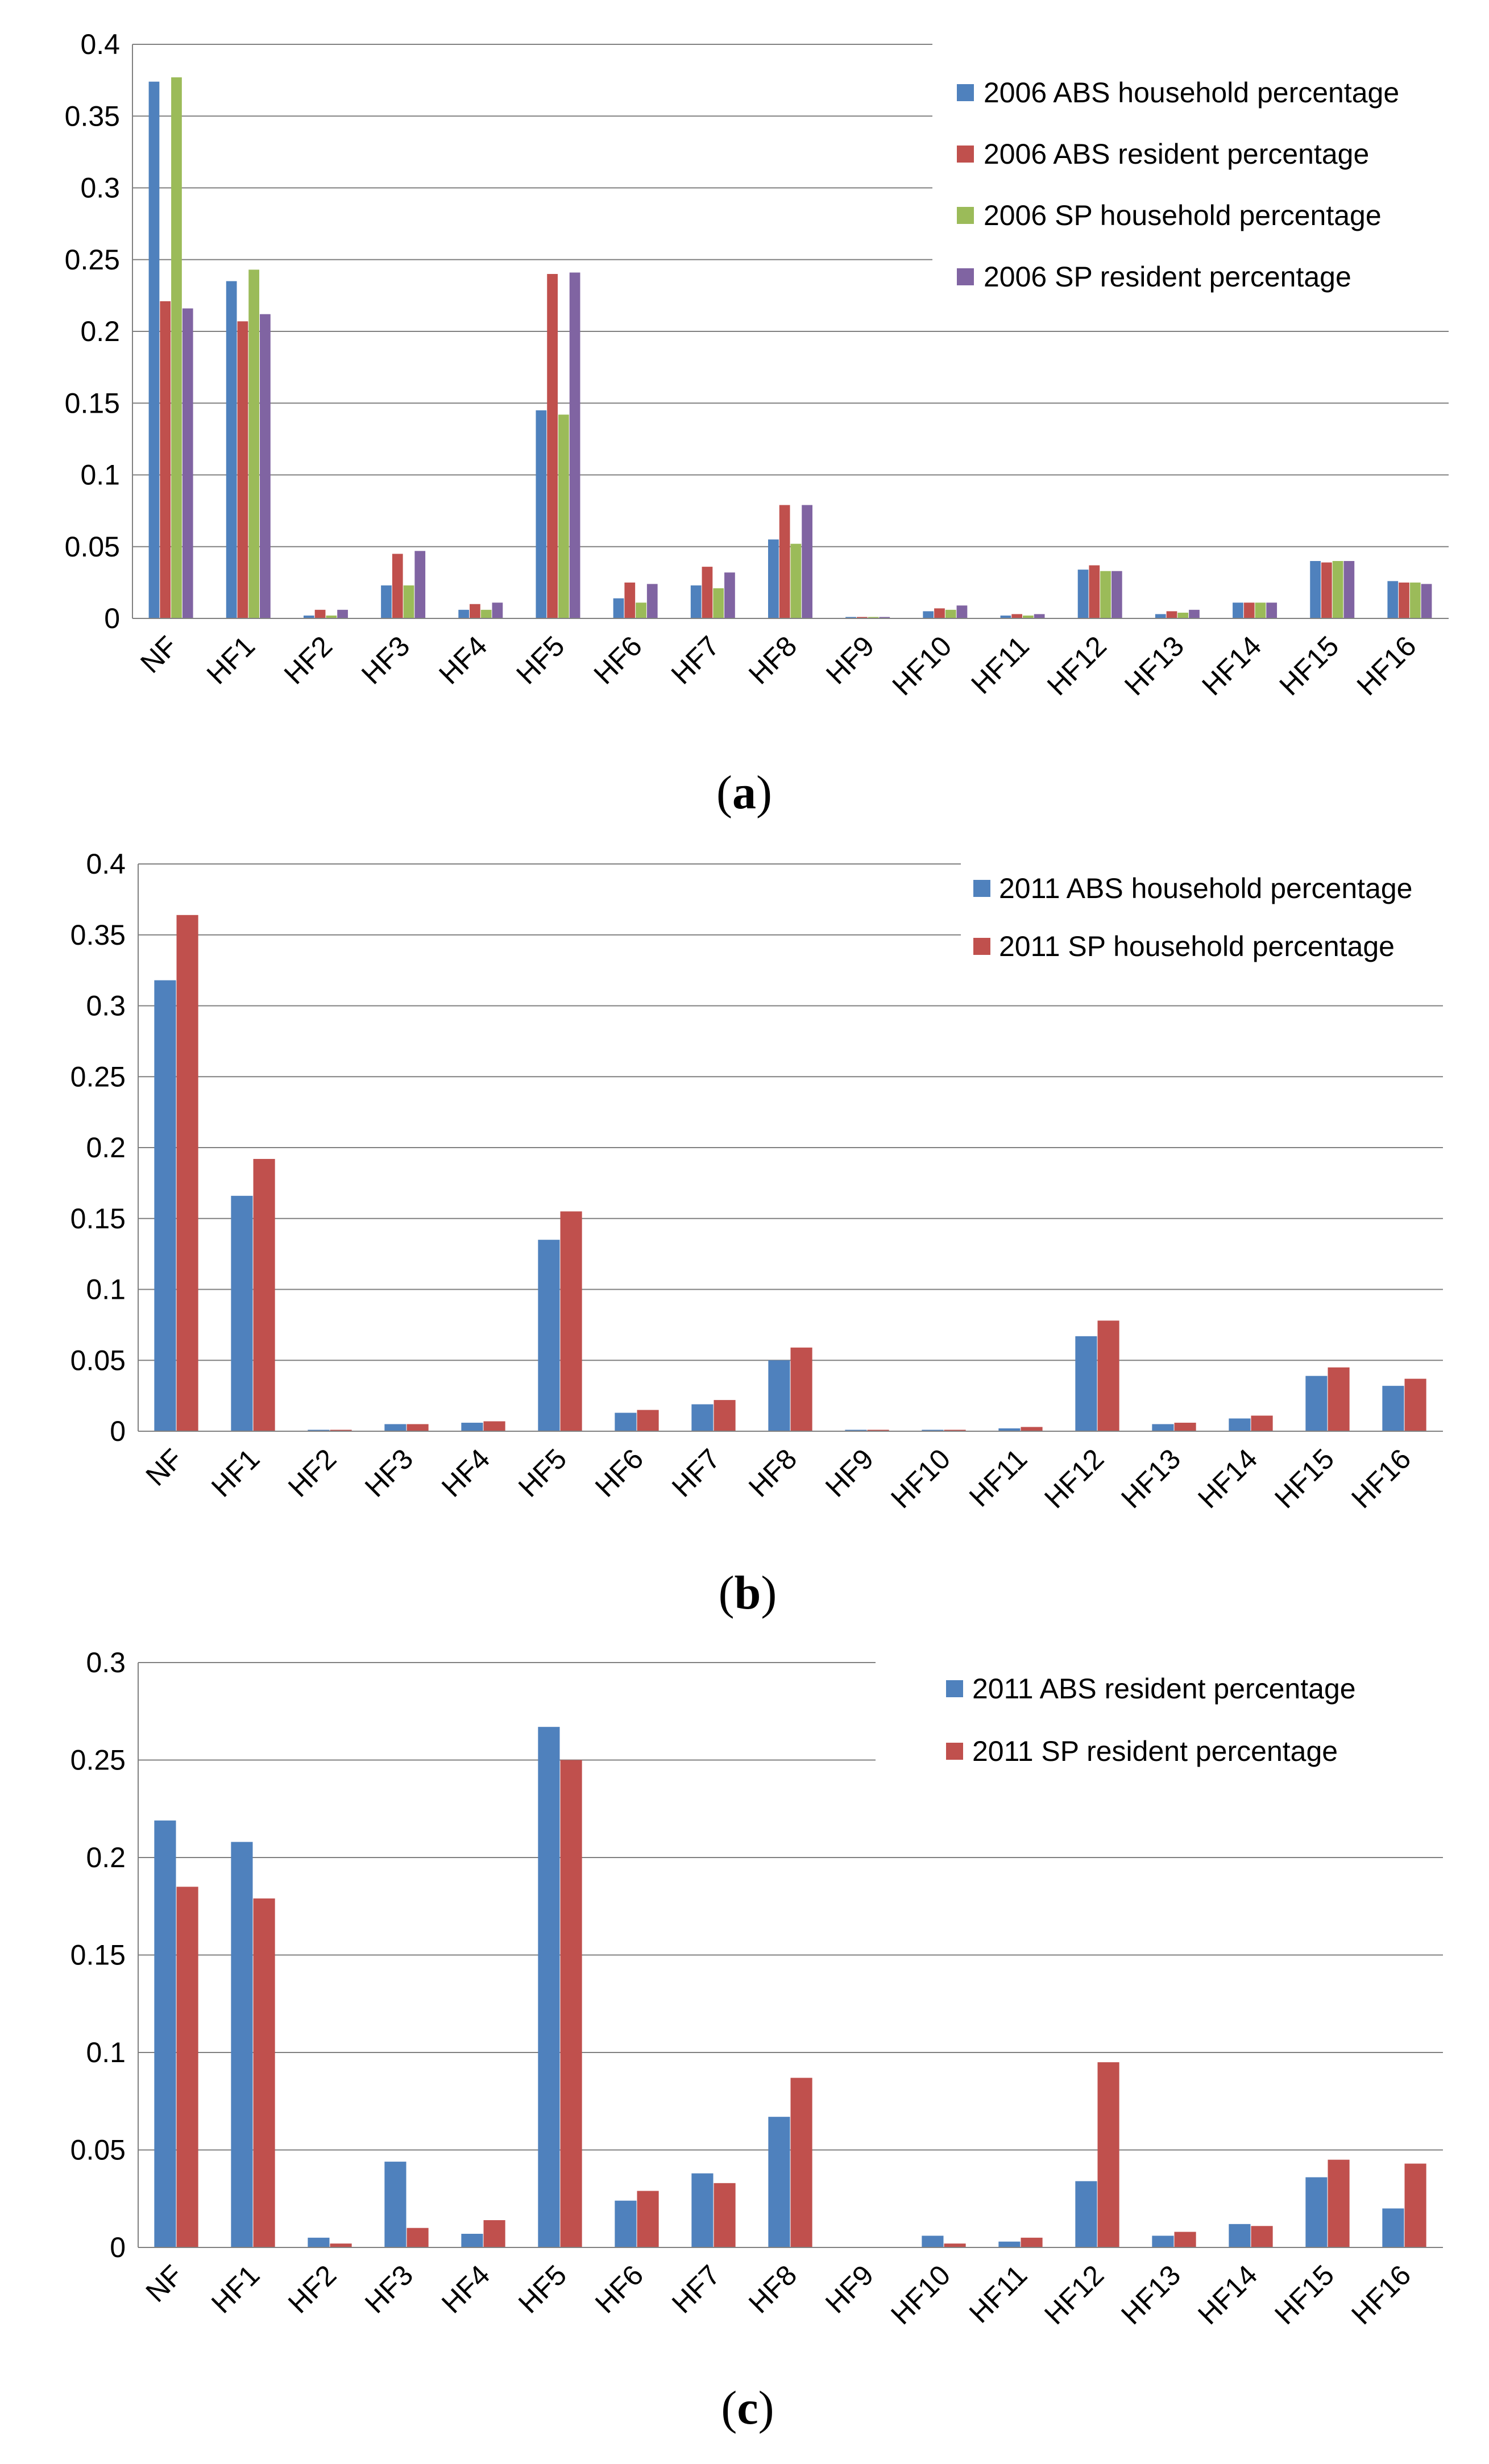 The image size is (1489, 2464). What do you see at coordinates (98, 1076) in the screenshot?
I see `chart-b-y-tick-label: 0.25` at bounding box center [98, 1076].